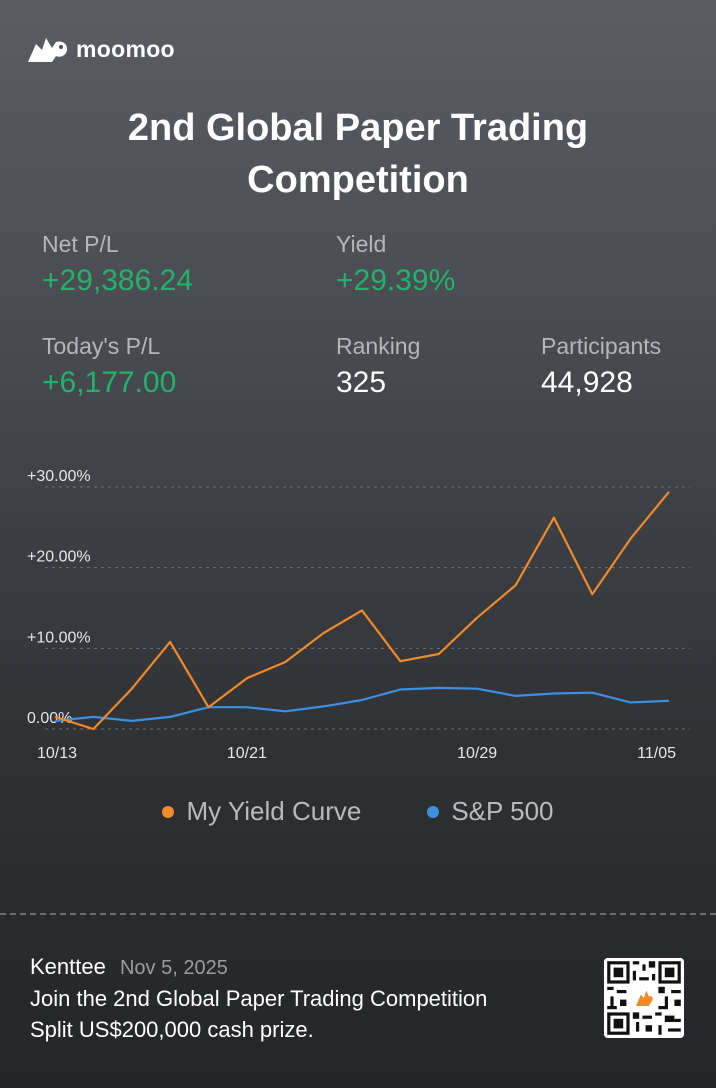  I want to click on x-tick-label: 10/13, so click(57, 753).